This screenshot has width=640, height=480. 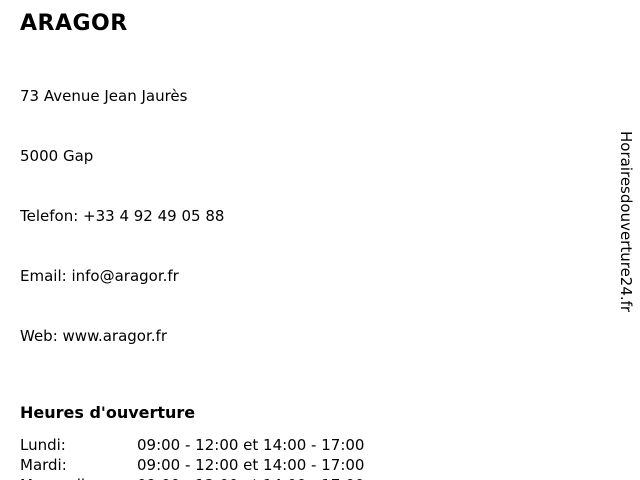 I want to click on opening-hours-heading: Heures d'ouverture, so click(x=108, y=412).